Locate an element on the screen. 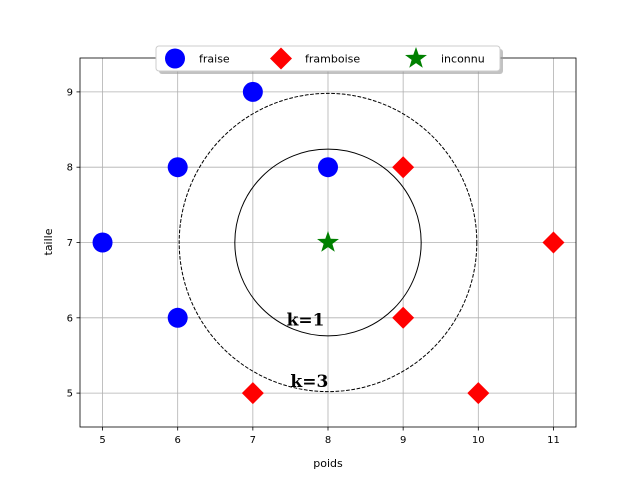  annotations: k=1 k=3 is located at coordinates (308, 351).